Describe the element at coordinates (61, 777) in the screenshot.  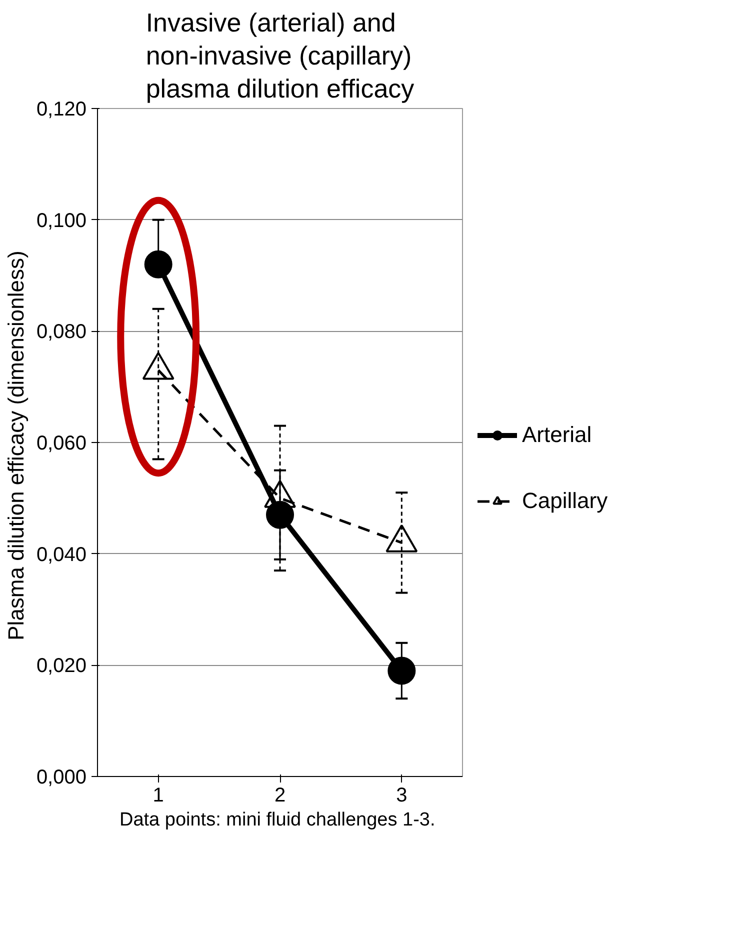
I see `y-tick-label: 0,000` at that location.